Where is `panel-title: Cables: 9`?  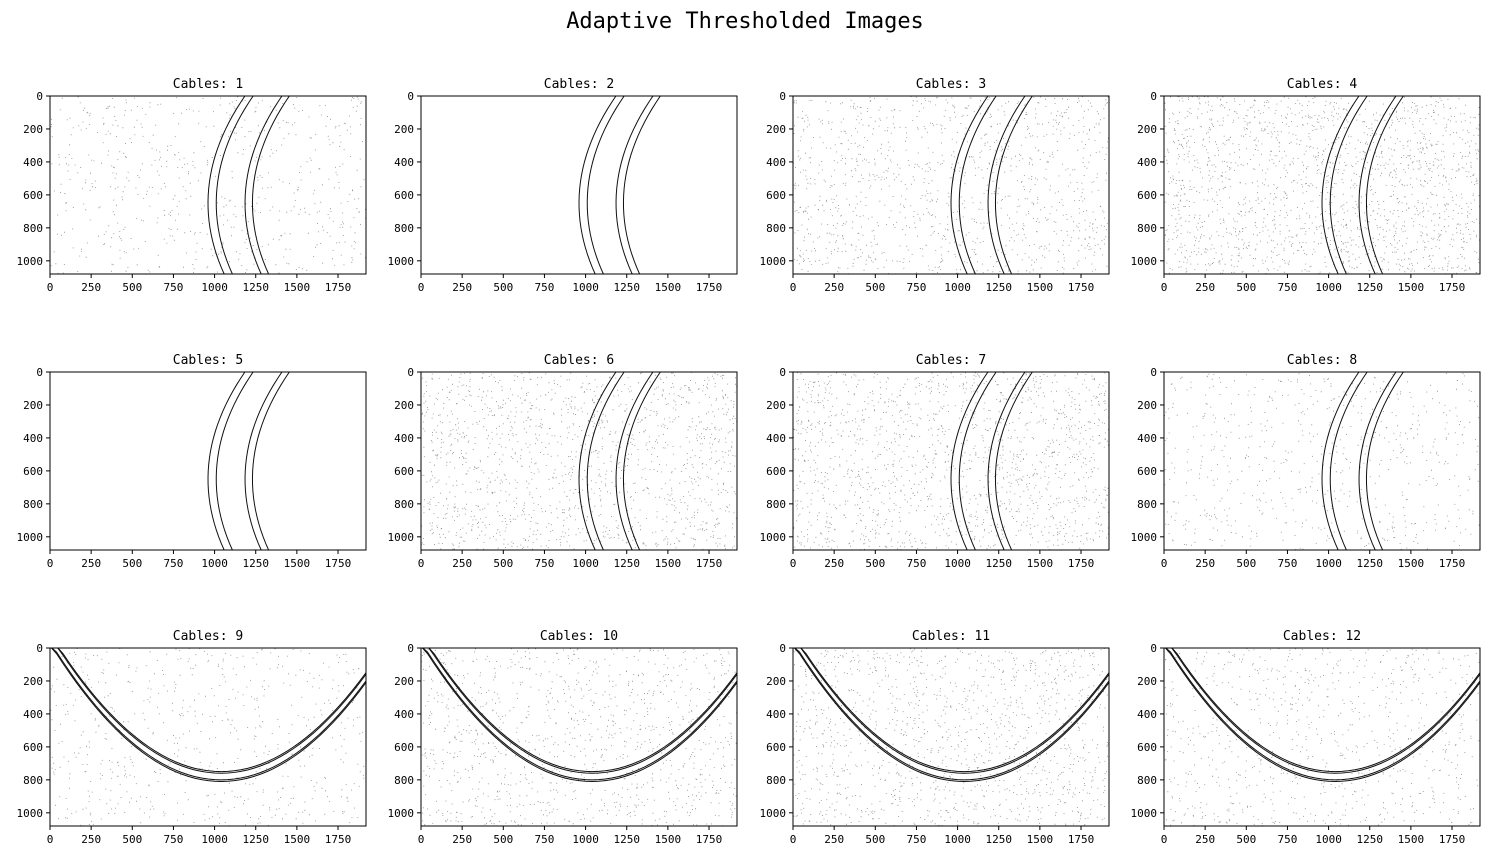
panel-title: Cables: 9 is located at coordinates (208, 636).